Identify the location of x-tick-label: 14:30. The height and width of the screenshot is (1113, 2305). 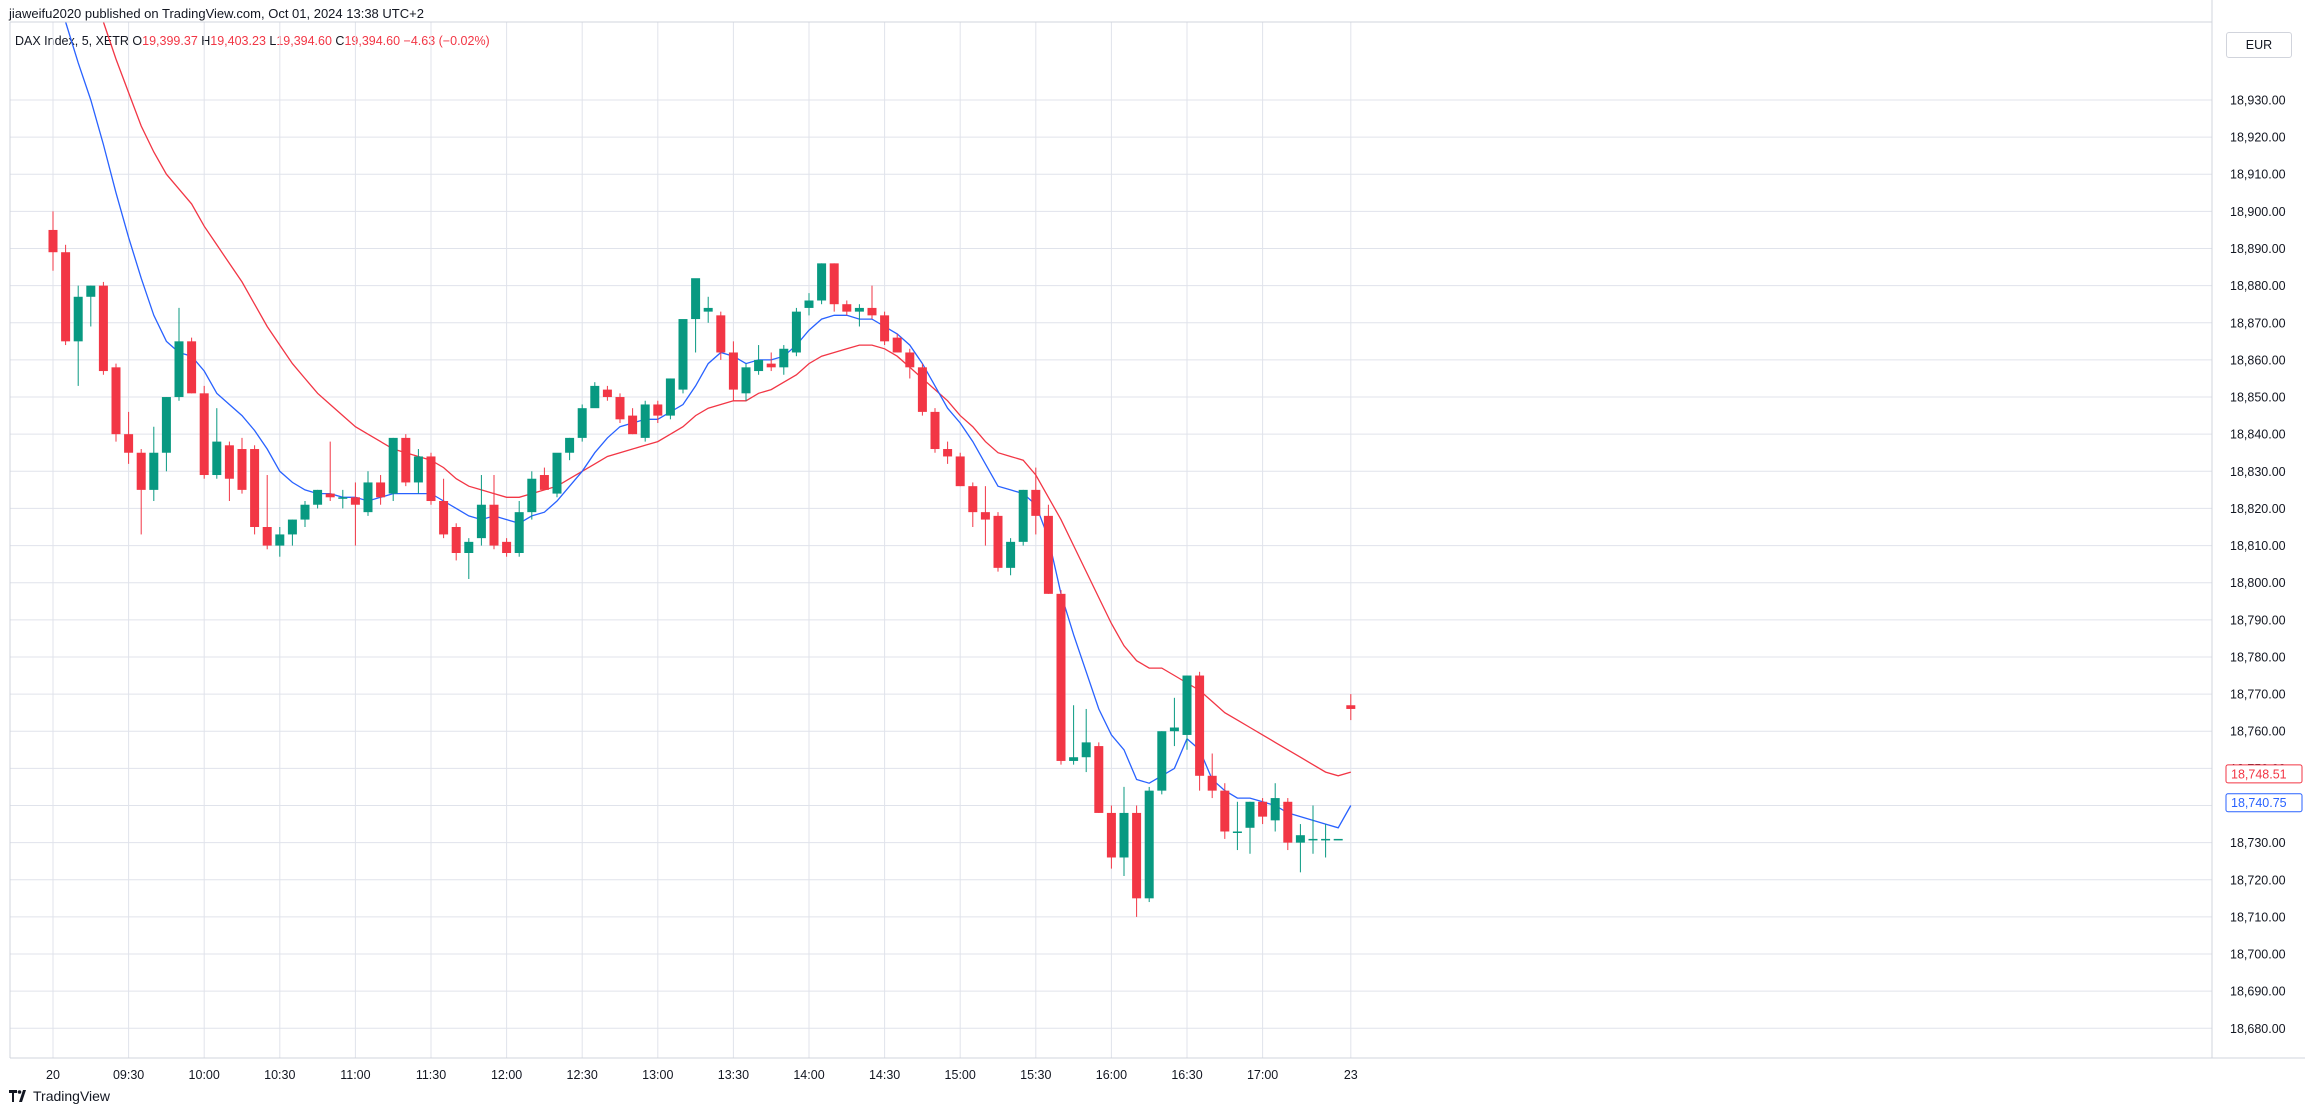
(884, 1074).